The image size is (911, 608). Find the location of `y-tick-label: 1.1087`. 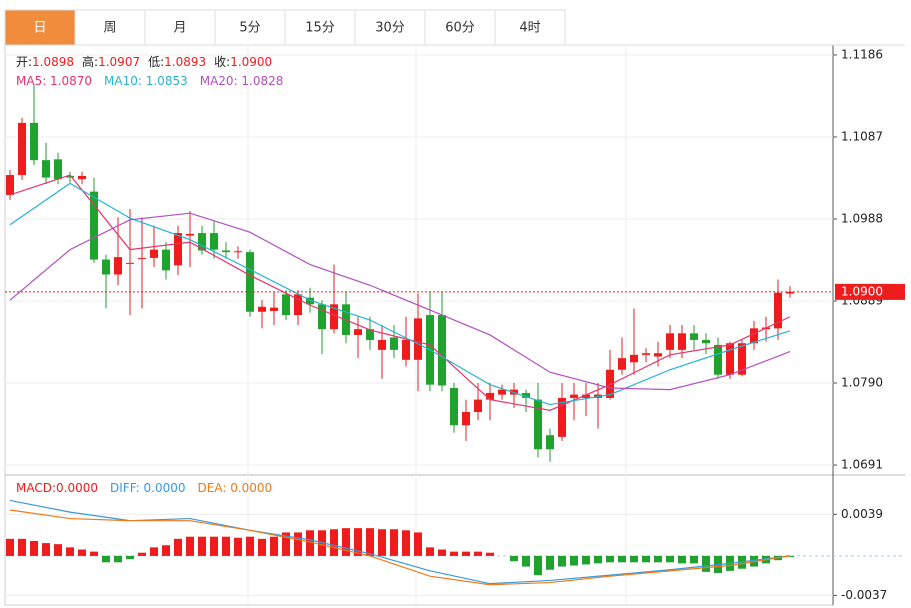

y-tick-label: 1.1087 is located at coordinates (862, 136).